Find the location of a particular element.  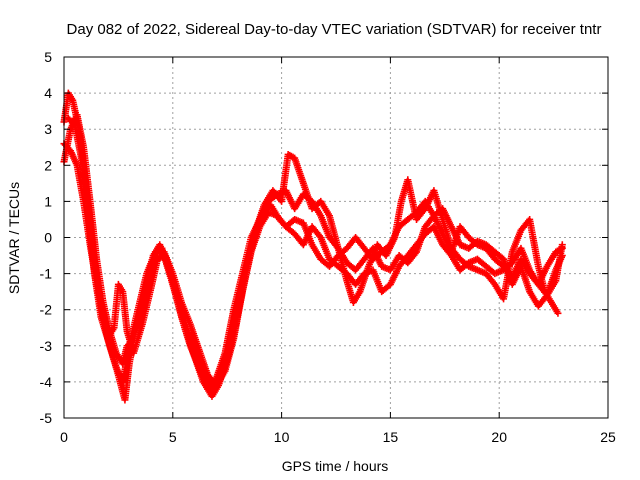

x-tick-label: 25 is located at coordinates (608, 437).